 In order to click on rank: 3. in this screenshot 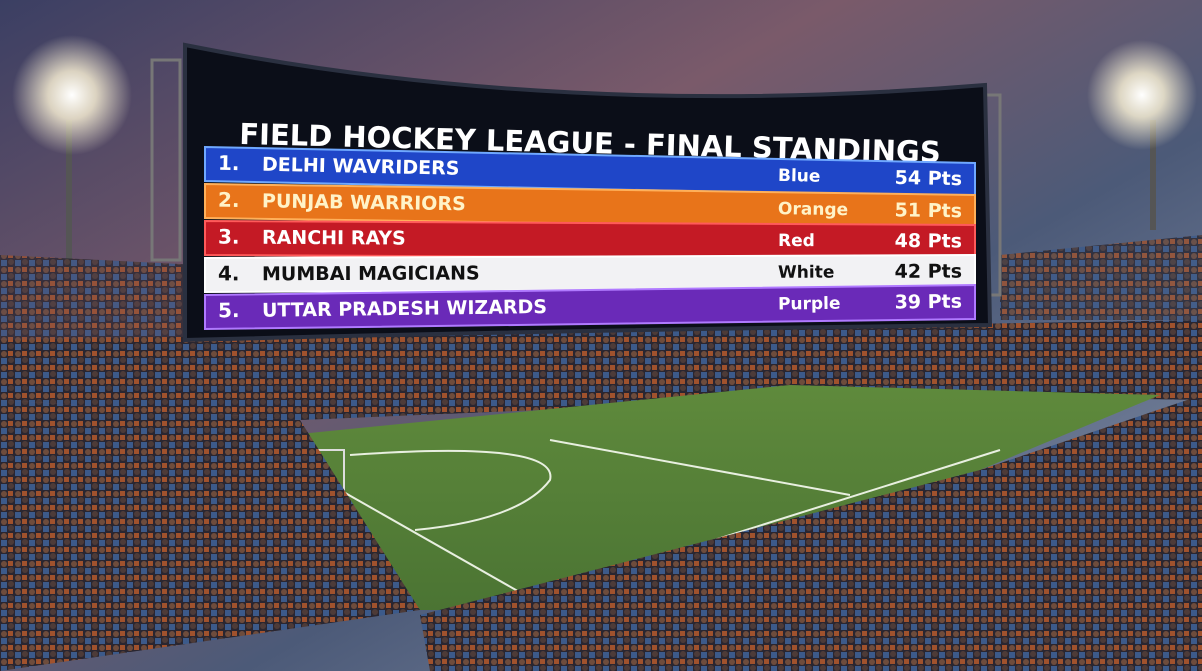, I will do `click(229, 237)`.